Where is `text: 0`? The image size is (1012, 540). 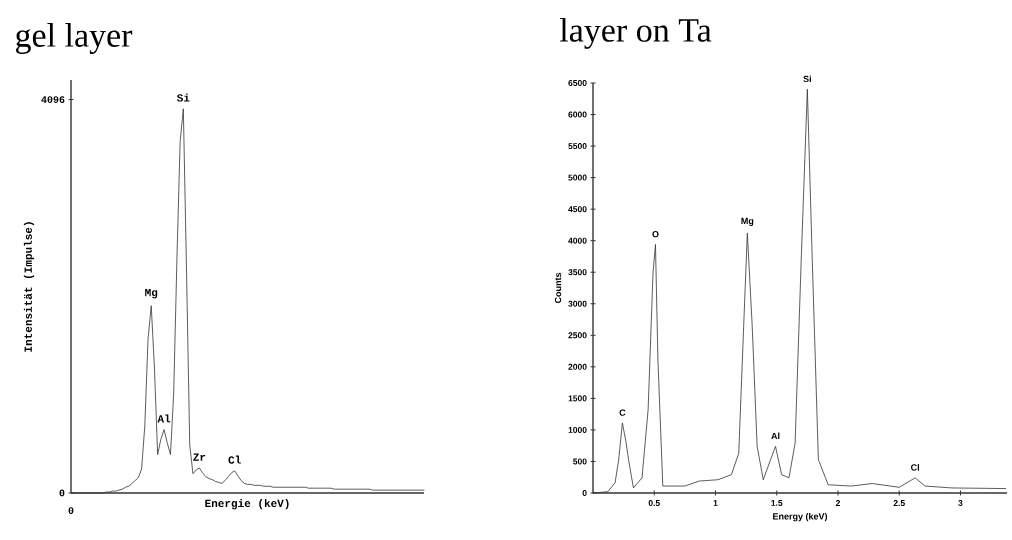
text: 0 is located at coordinates (71, 510).